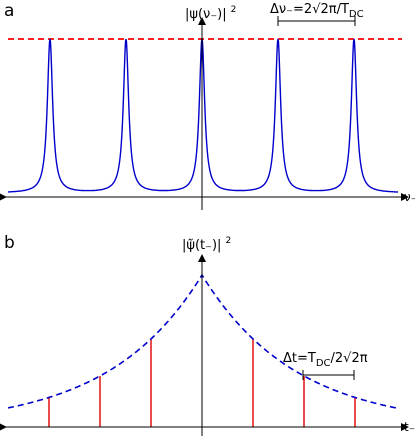 This screenshot has height=438, width=415. What do you see at coordinates (409, 427) in the screenshot?
I see `panel-b-xlabel: t₋` at bounding box center [409, 427].